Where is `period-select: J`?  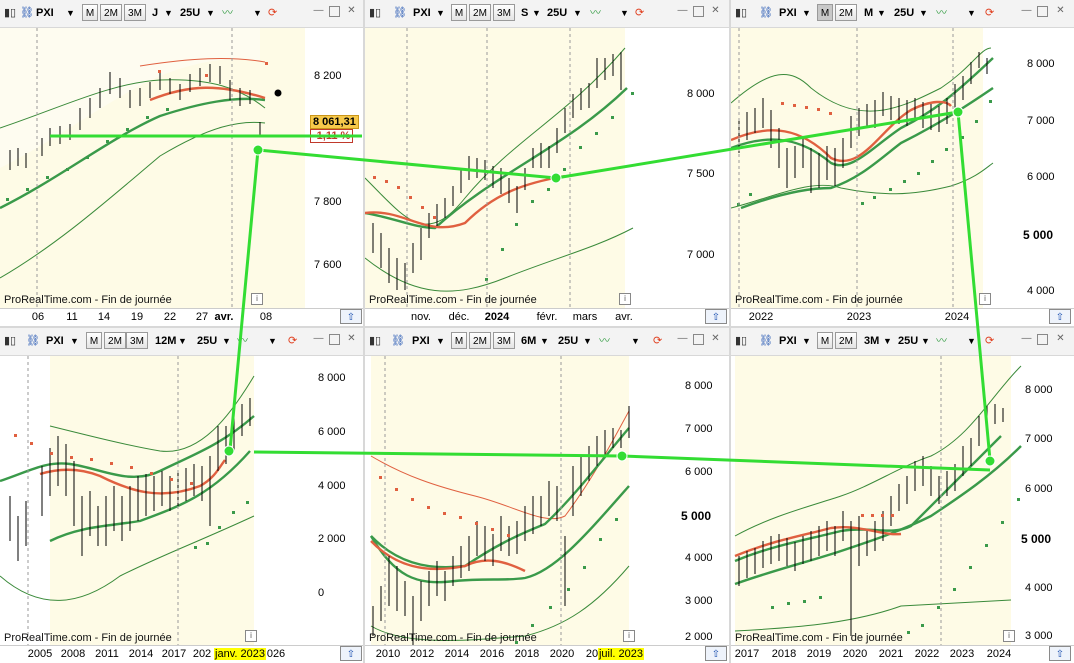 period-select: J is located at coordinates (155, 13).